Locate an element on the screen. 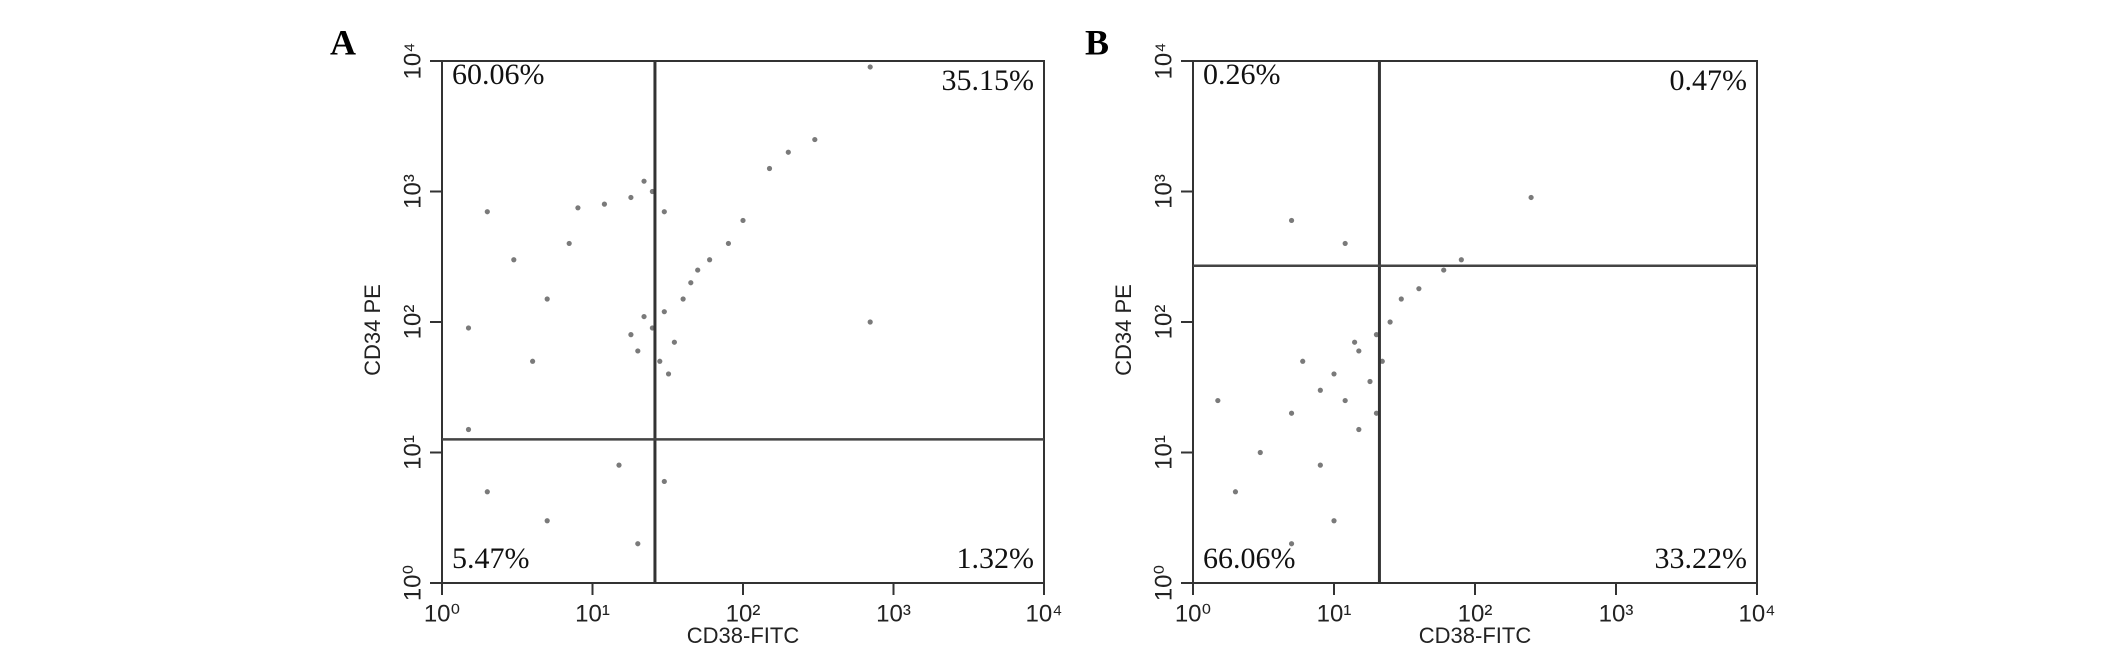  quadrant-percent: 60.06% is located at coordinates (498, 74).